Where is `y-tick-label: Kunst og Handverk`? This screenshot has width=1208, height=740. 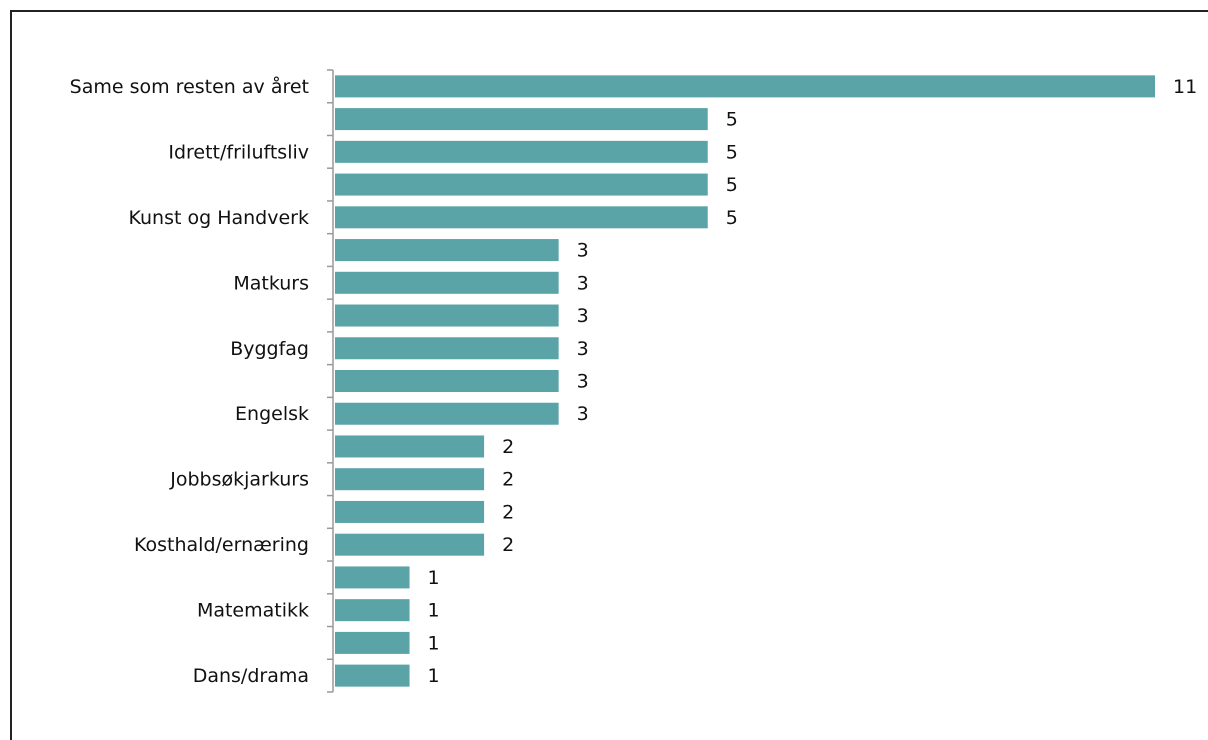 y-tick-label: Kunst og Handverk is located at coordinates (219, 218).